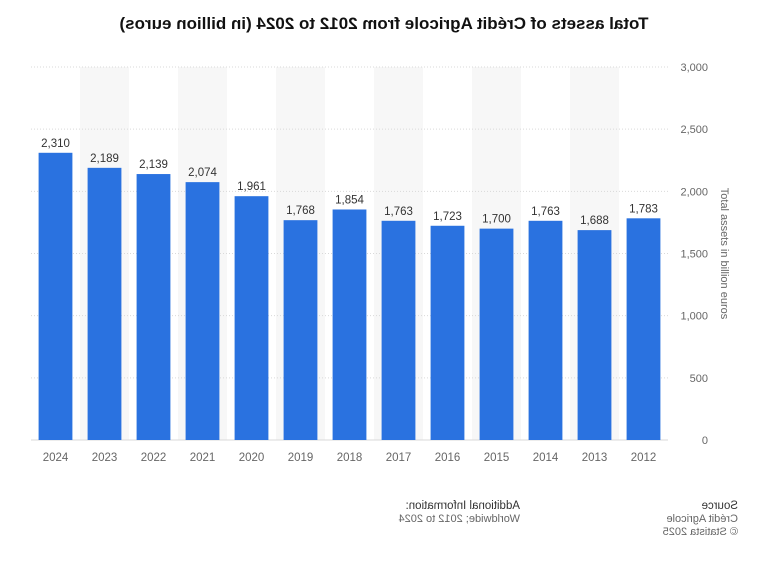 This screenshot has height=571, width=768. What do you see at coordinates (694, 68) in the screenshot?
I see `y-tick-label-3000: 3,000` at bounding box center [694, 68].